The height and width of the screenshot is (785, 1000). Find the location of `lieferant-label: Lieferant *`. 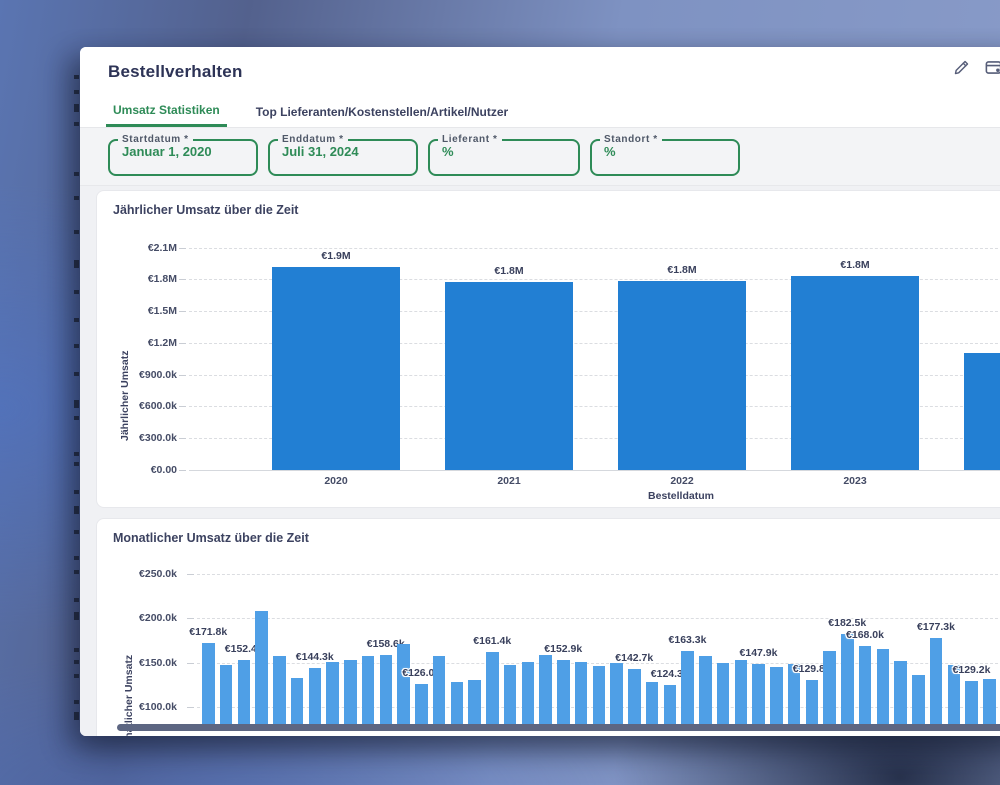

lieferant-label: Lieferant * is located at coordinates (470, 139).